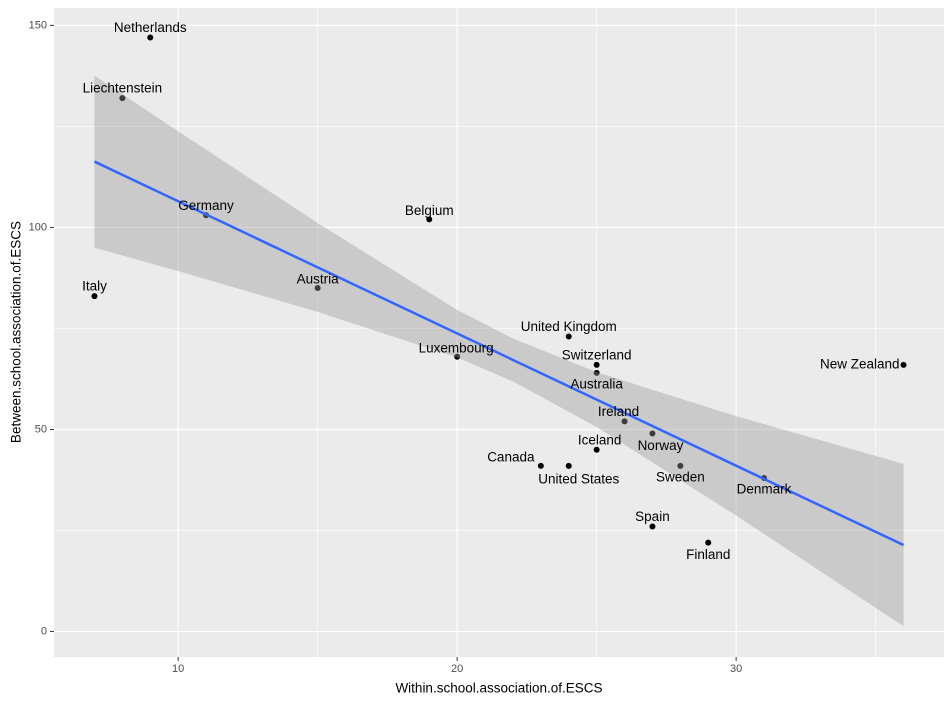 The image size is (952, 706). What do you see at coordinates (618, 411) in the screenshot?
I see `point-label: Ireland` at bounding box center [618, 411].